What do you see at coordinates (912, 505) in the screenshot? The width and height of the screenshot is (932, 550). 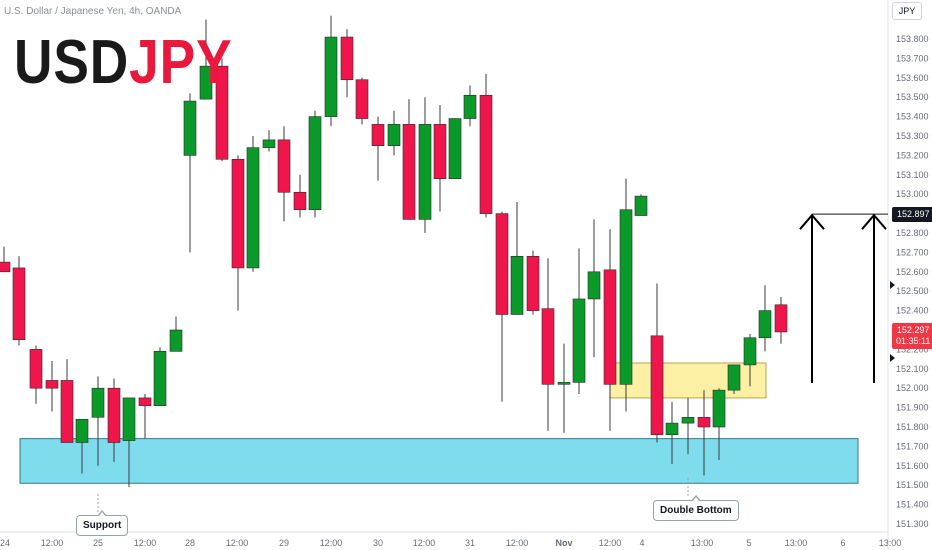 I see `y-tick-label: 151.400` at bounding box center [912, 505].